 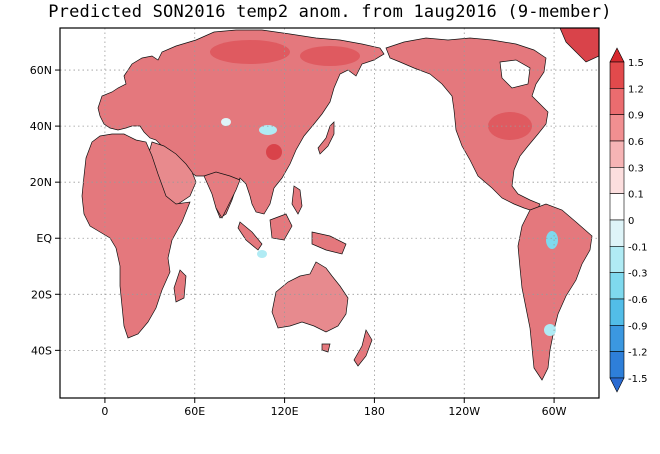 What do you see at coordinates (41, 182) in the screenshot?
I see `y-tick-label: 20N` at bounding box center [41, 182].